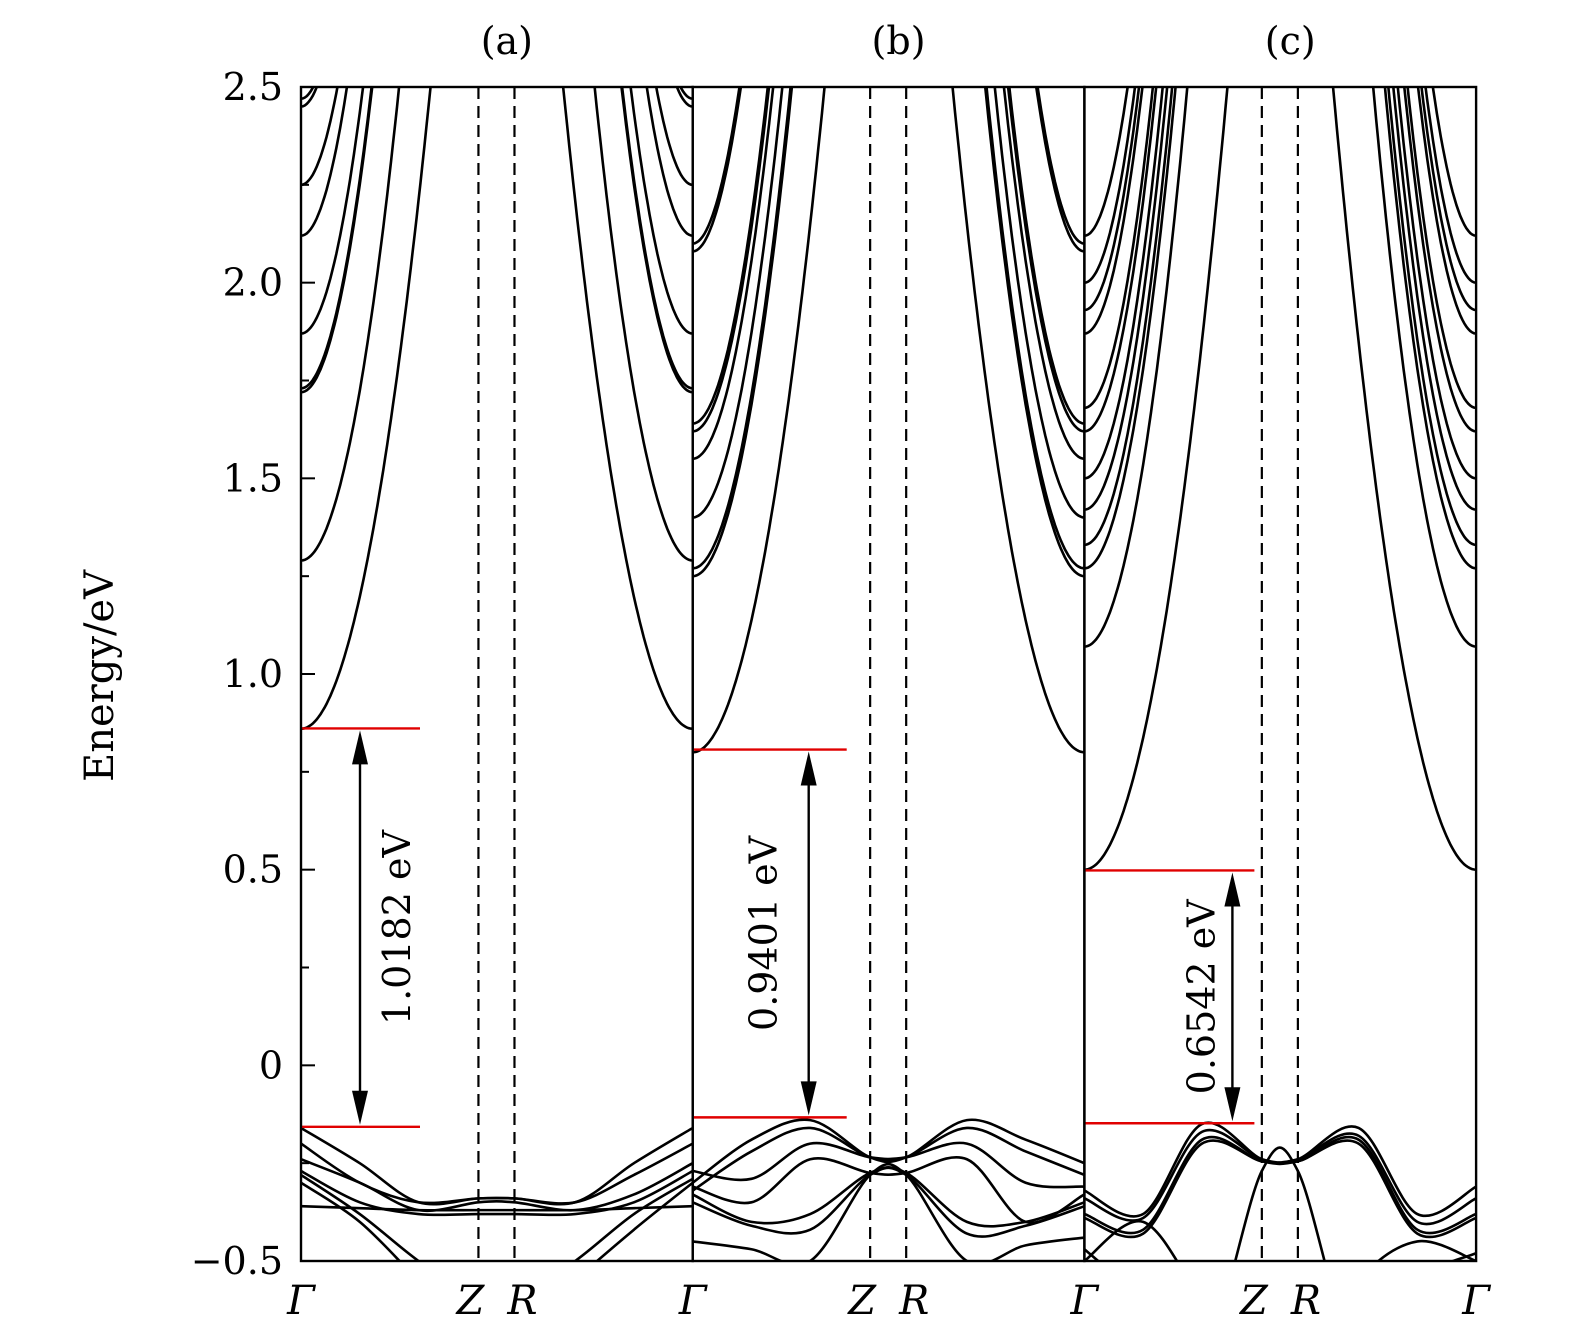  What do you see at coordinates (1201, 997) in the screenshot?
I see `gap-label: 0.6542 eV` at bounding box center [1201, 997].